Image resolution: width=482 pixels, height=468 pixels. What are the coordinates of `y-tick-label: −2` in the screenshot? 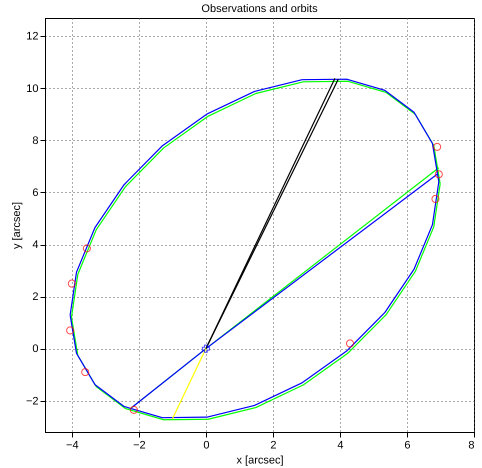 It's located at (32, 401).